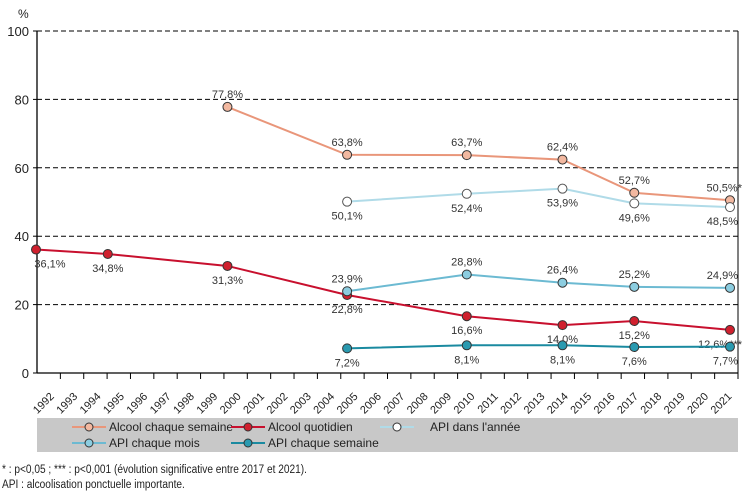  I want to click on x-tick-label: 1999, so click(208, 404).